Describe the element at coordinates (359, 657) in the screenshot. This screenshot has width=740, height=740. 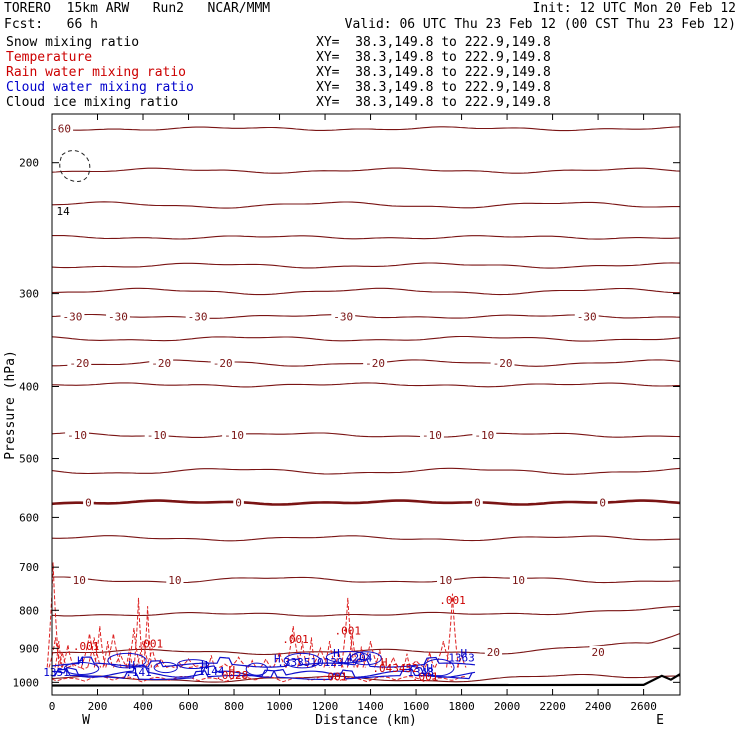
I see `cloud-water-label: 4204` at that location.